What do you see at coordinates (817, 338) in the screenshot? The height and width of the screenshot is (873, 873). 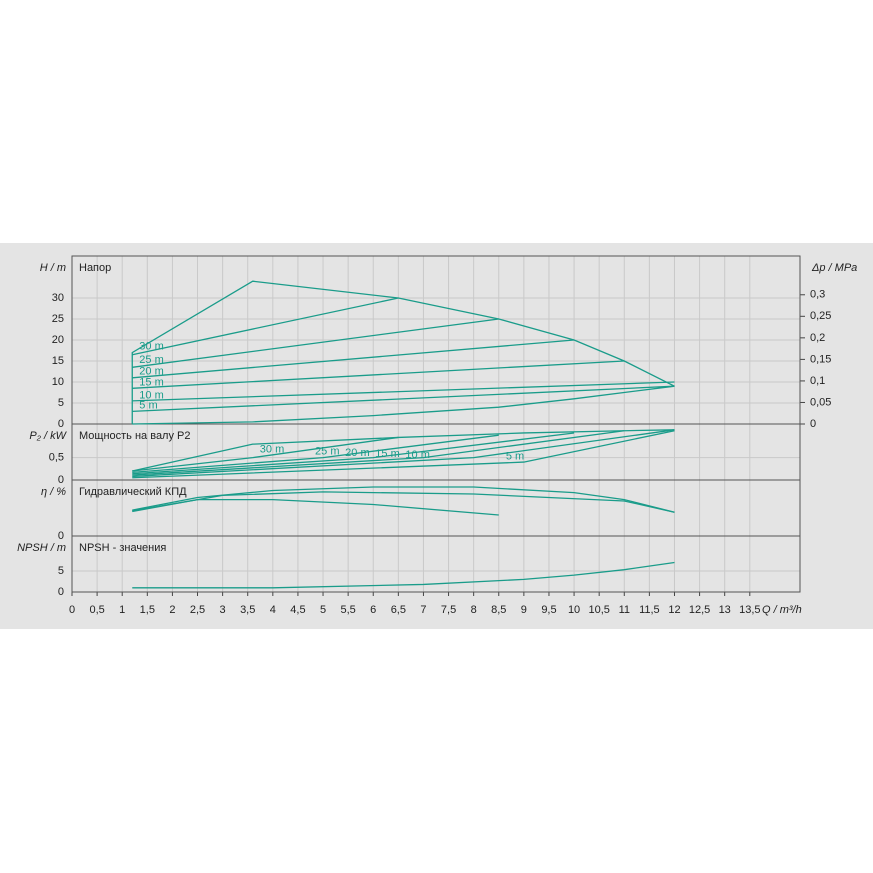 I see `y2-tick-label: 0,2` at bounding box center [817, 338].